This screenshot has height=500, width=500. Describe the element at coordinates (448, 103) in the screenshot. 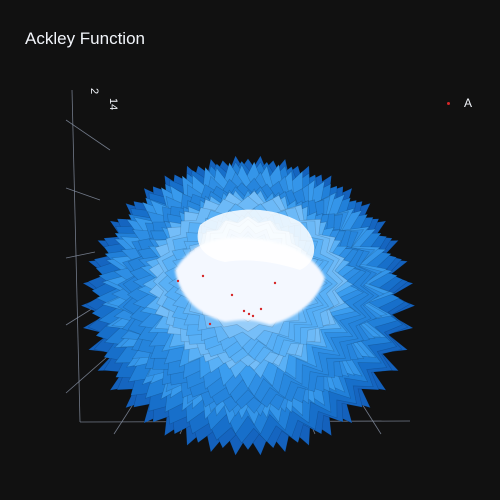

I see `legend-swatch-a` at that location.